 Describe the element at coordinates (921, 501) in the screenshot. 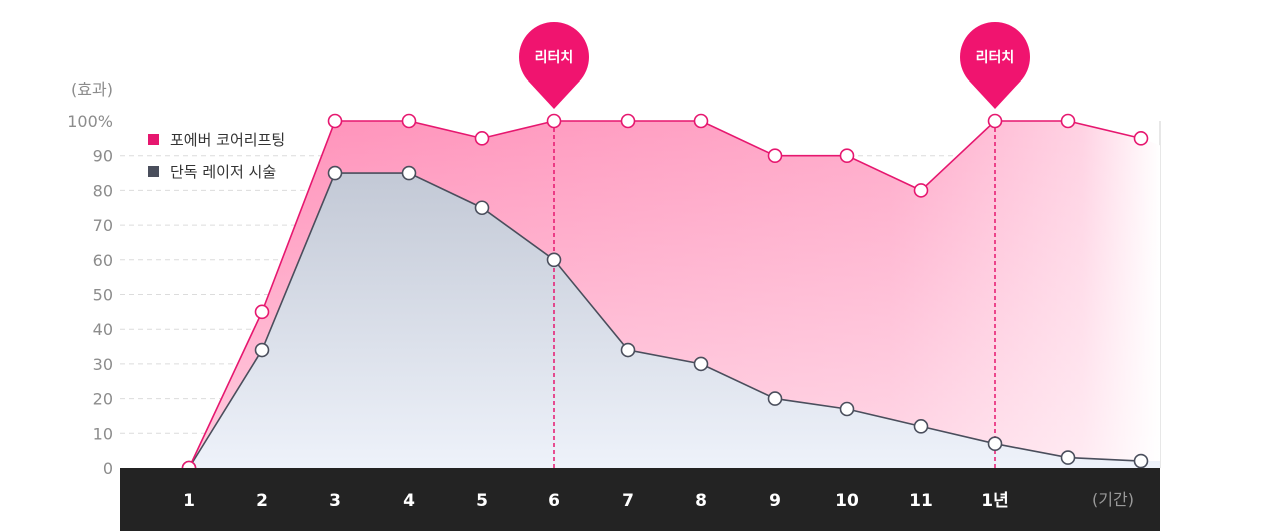

I see `x-tick-label: 11` at that location.